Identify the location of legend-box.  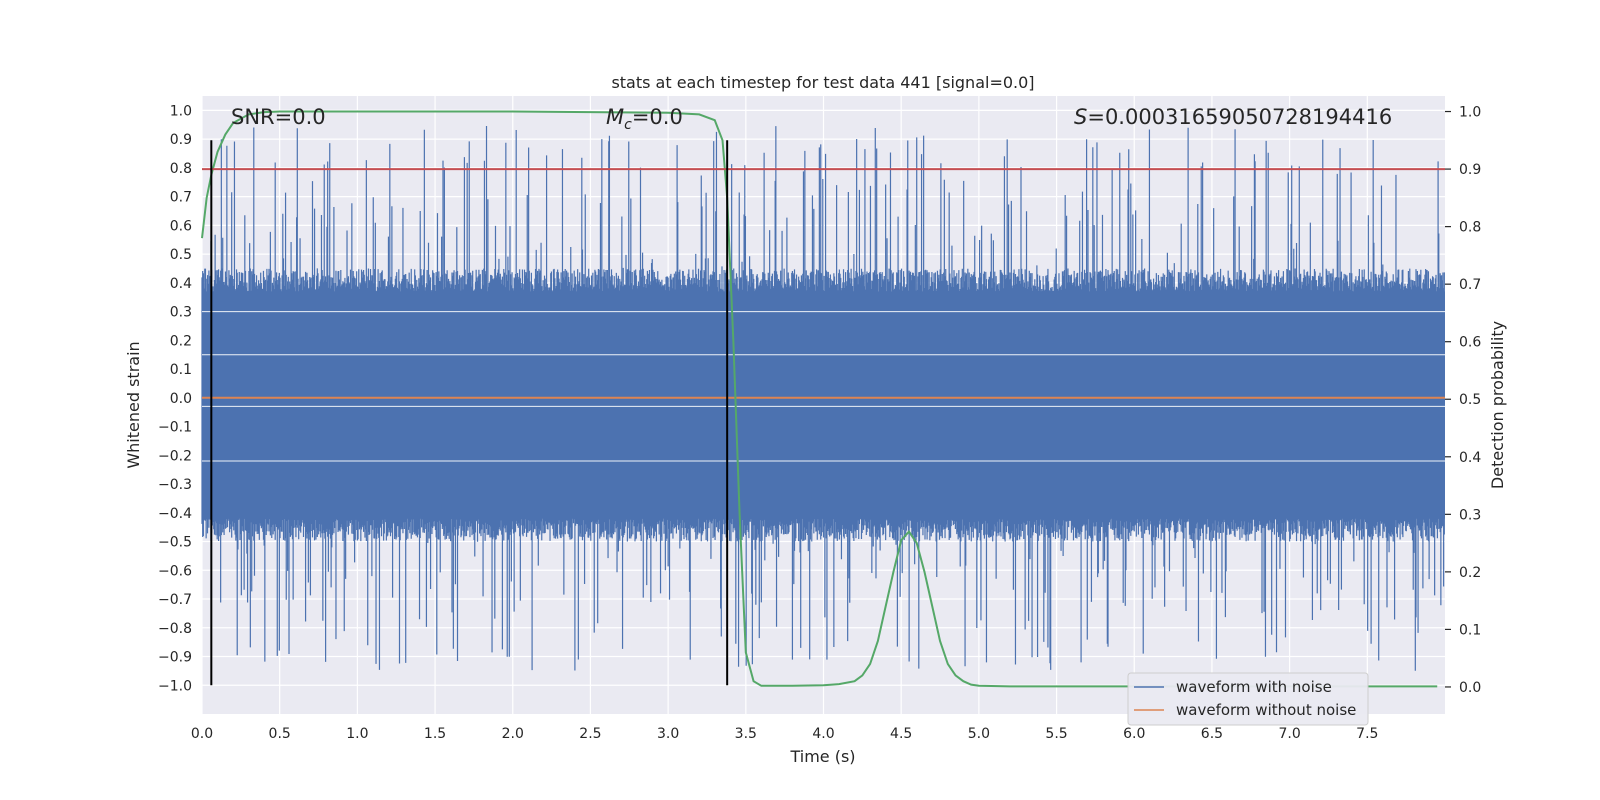
(1248, 699).